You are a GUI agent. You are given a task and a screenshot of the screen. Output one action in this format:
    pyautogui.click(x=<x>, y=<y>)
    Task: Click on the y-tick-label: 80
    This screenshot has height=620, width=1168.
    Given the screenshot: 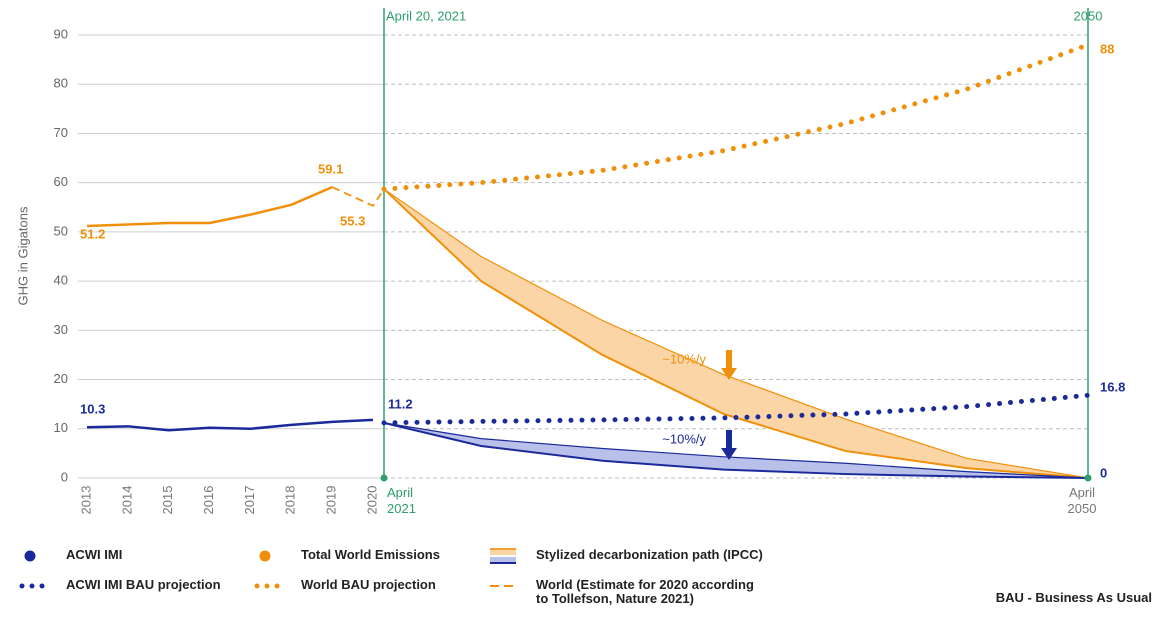 What is the action you would take?
    pyautogui.click(x=61, y=83)
    